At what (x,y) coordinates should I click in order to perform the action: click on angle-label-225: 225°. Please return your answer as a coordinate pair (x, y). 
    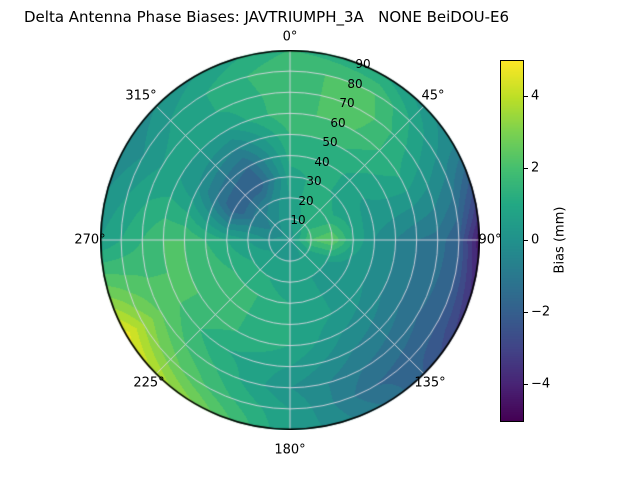
    Looking at the image, I should click on (149, 383).